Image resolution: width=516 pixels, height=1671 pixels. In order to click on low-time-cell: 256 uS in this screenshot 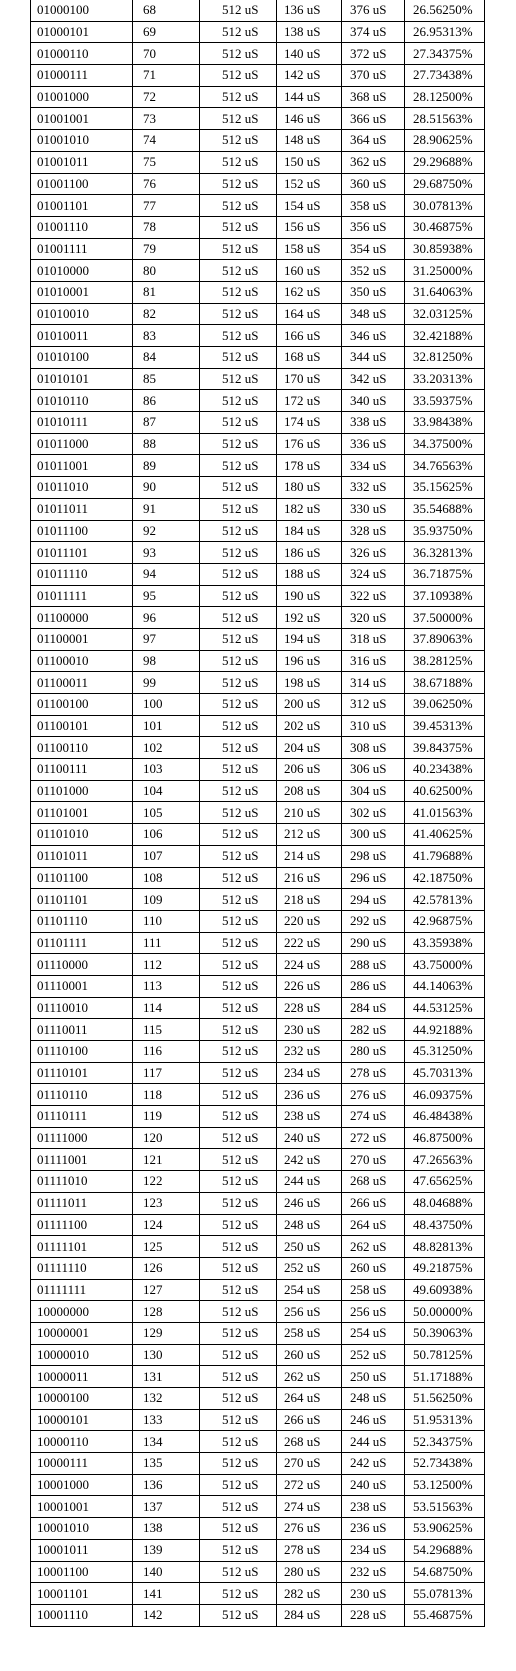, I will do `click(373, 1311)`.